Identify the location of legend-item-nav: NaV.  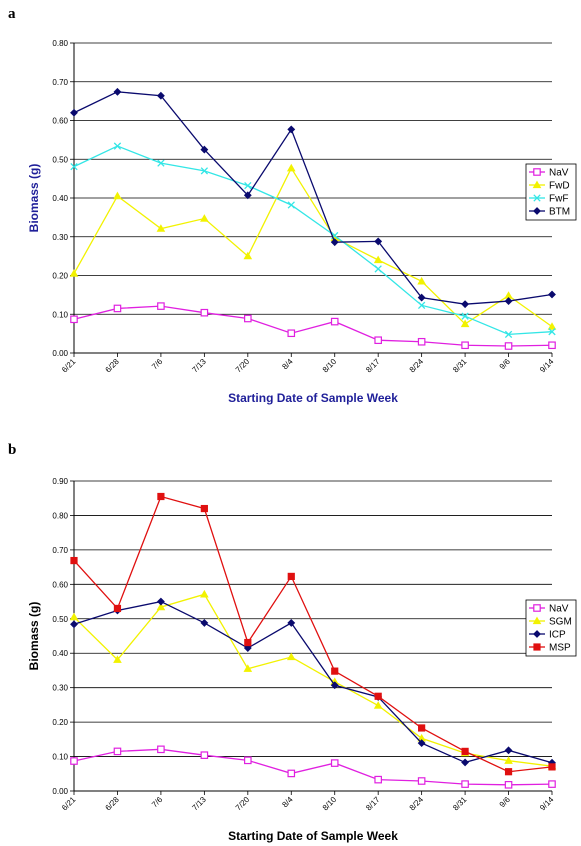
(549, 173).